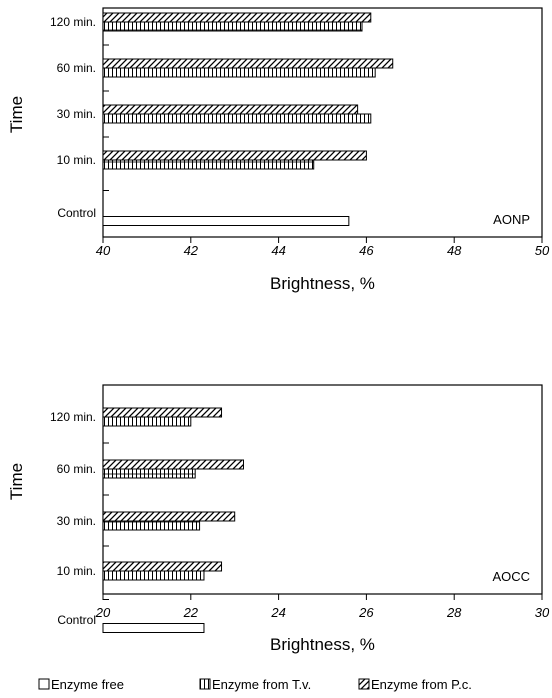 The image size is (552, 698). I want to click on panel-label: AOCC, so click(511, 576).